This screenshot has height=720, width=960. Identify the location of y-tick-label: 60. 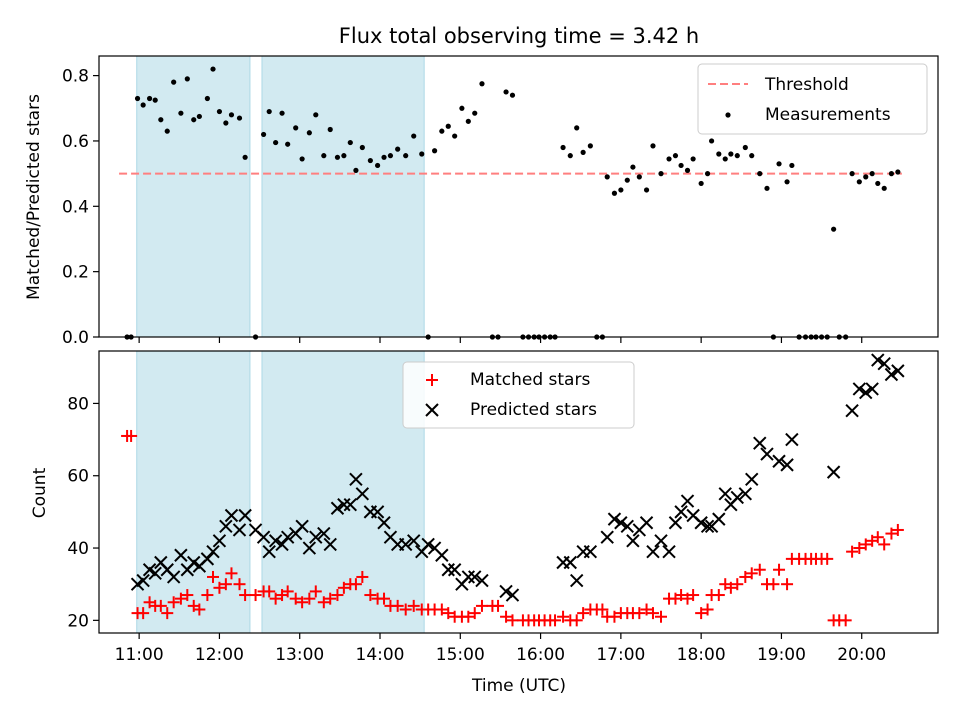
(78, 477).